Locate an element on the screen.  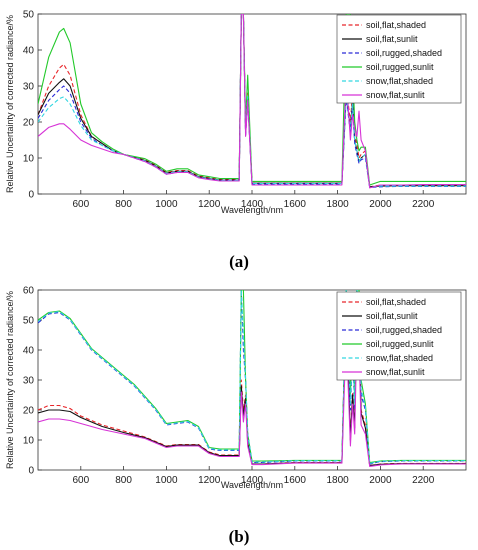
figure-caption: (a) is located at coordinates (239, 261).